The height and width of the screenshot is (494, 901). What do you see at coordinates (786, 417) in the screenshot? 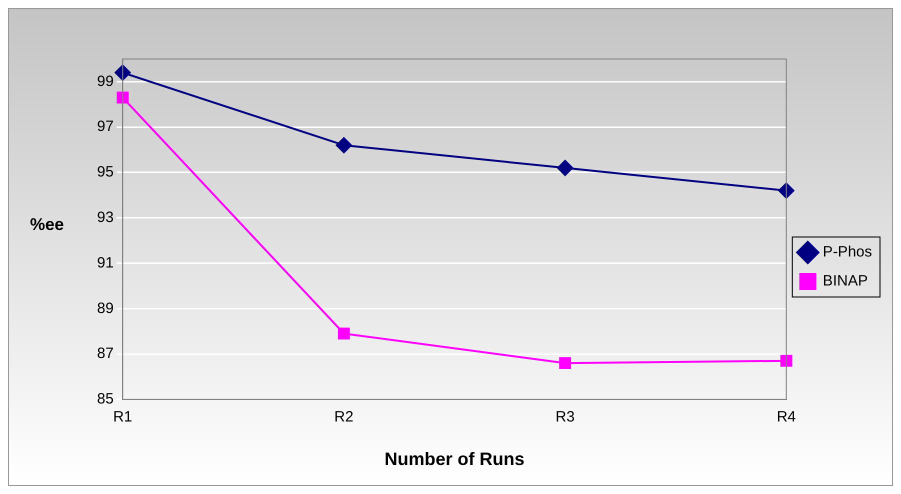
I see `x-tick-label: R4` at bounding box center [786, 417].